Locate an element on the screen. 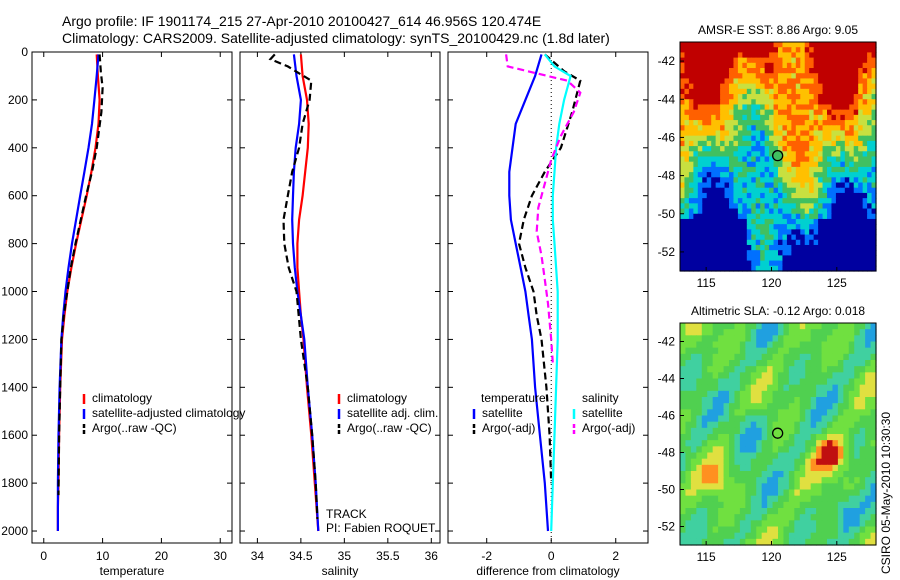 Image resolution: width=900 pixels, height=580 pixels. depth-tick-label: 1200 is located at coordinates (14, 339).